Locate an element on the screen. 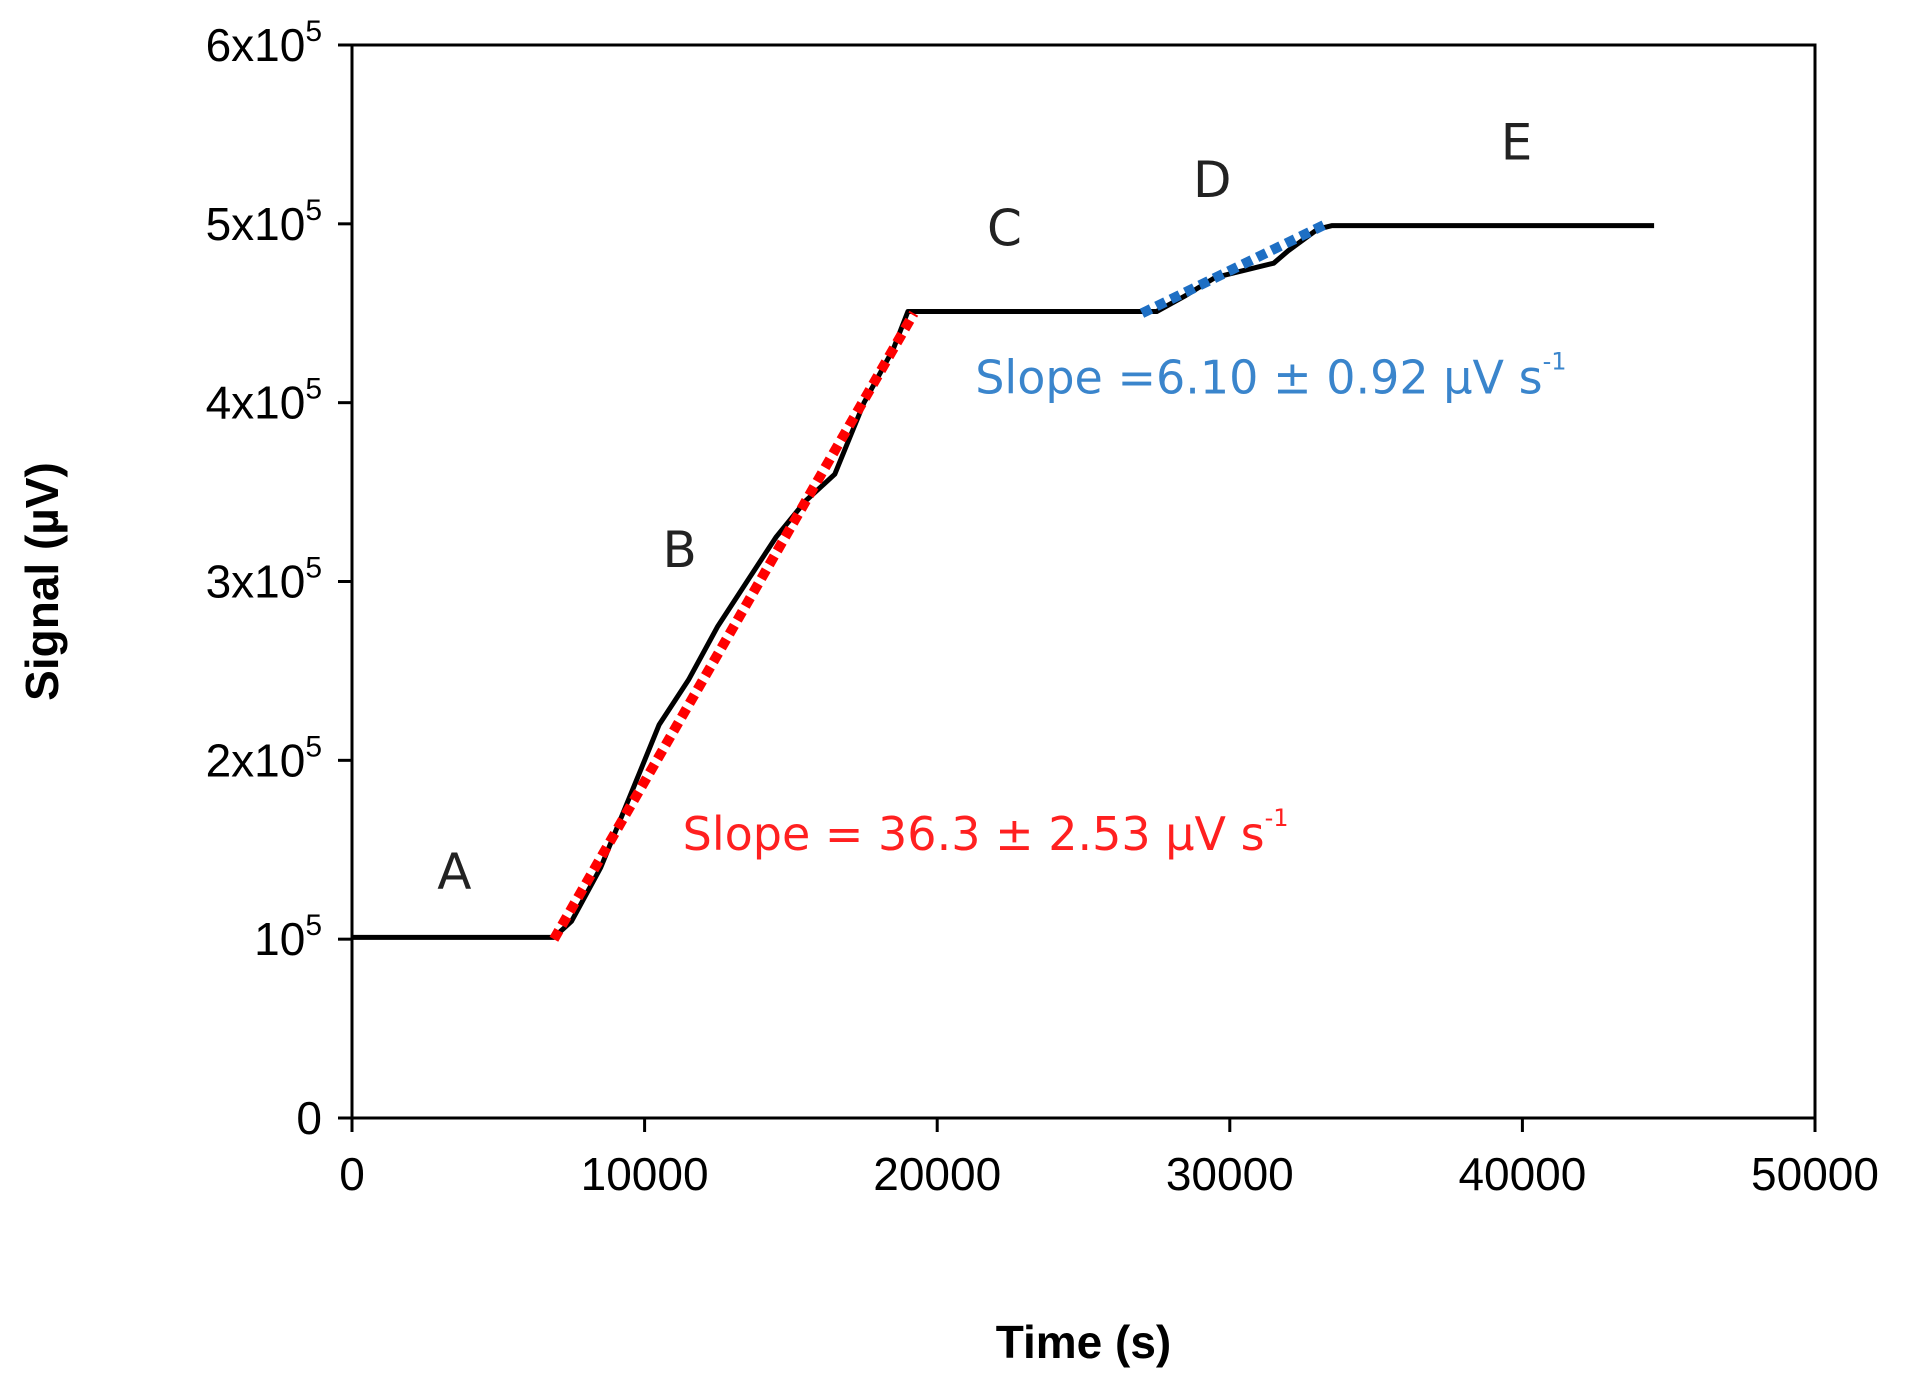  slope-label-text: Slope =6.10 ± 0.92 µV s is located at coordinates (1258, 378).